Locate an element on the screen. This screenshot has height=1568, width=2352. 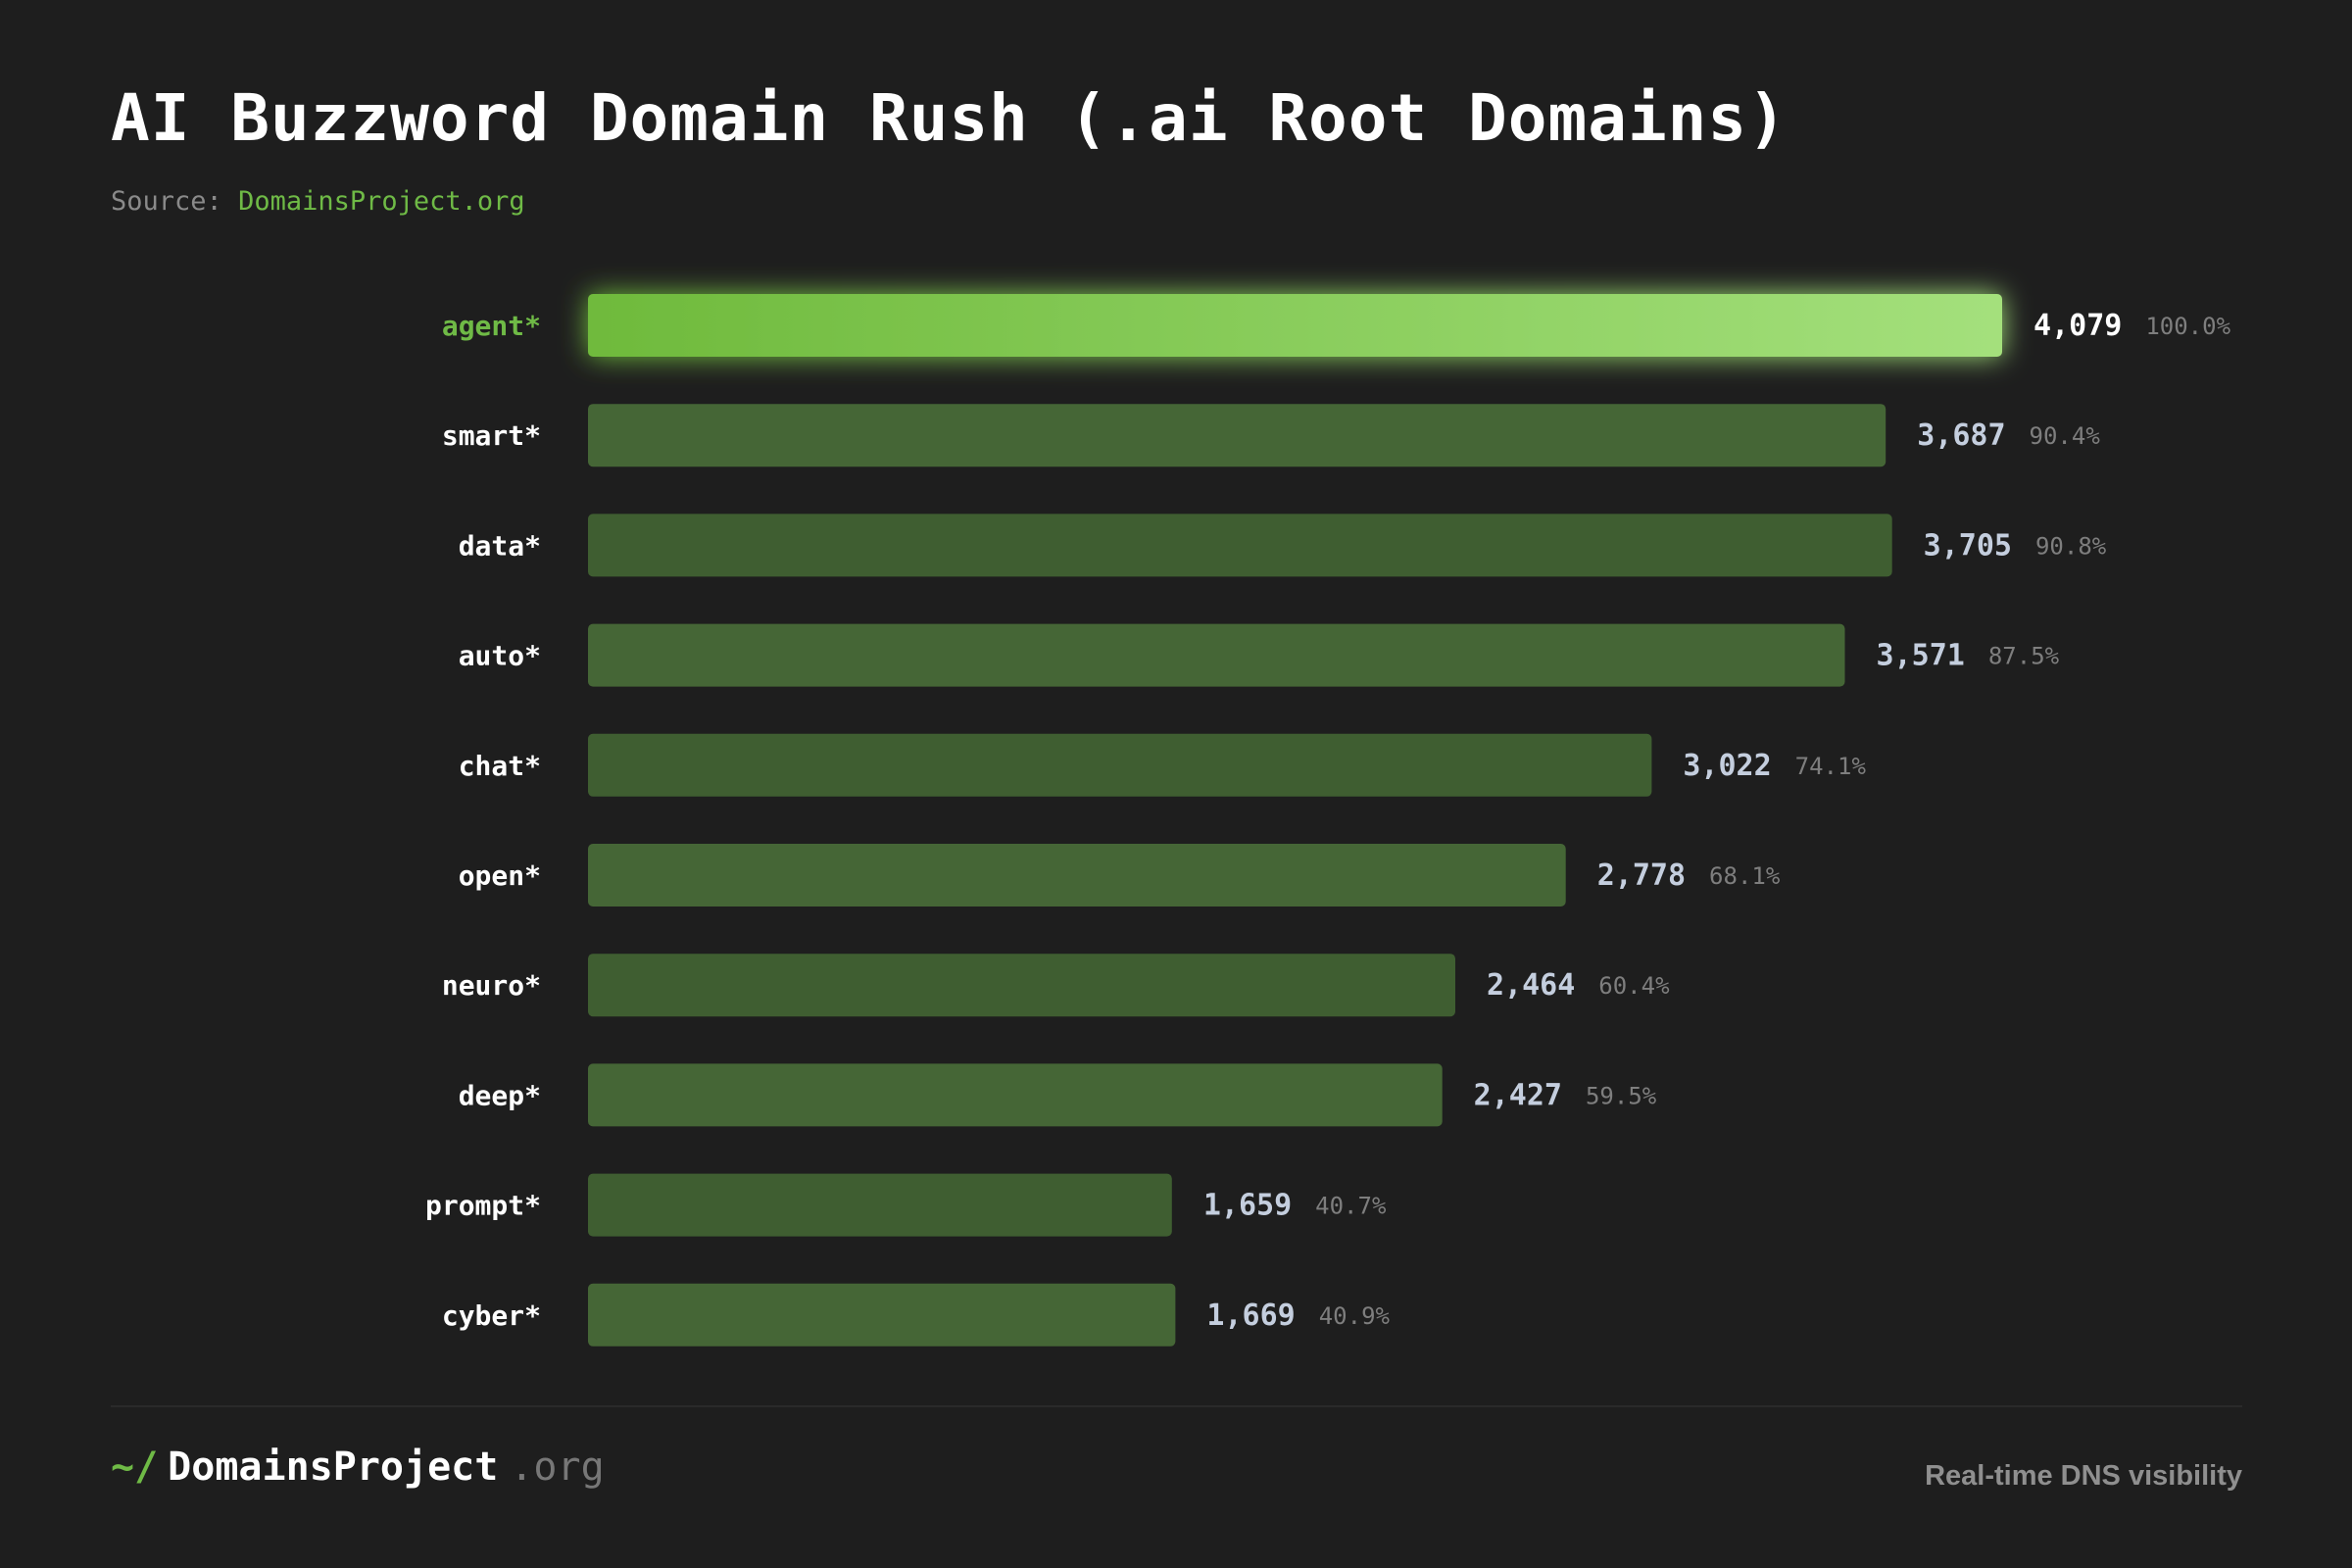
value-label: 3,022 is located at coordinates (1727, 766).